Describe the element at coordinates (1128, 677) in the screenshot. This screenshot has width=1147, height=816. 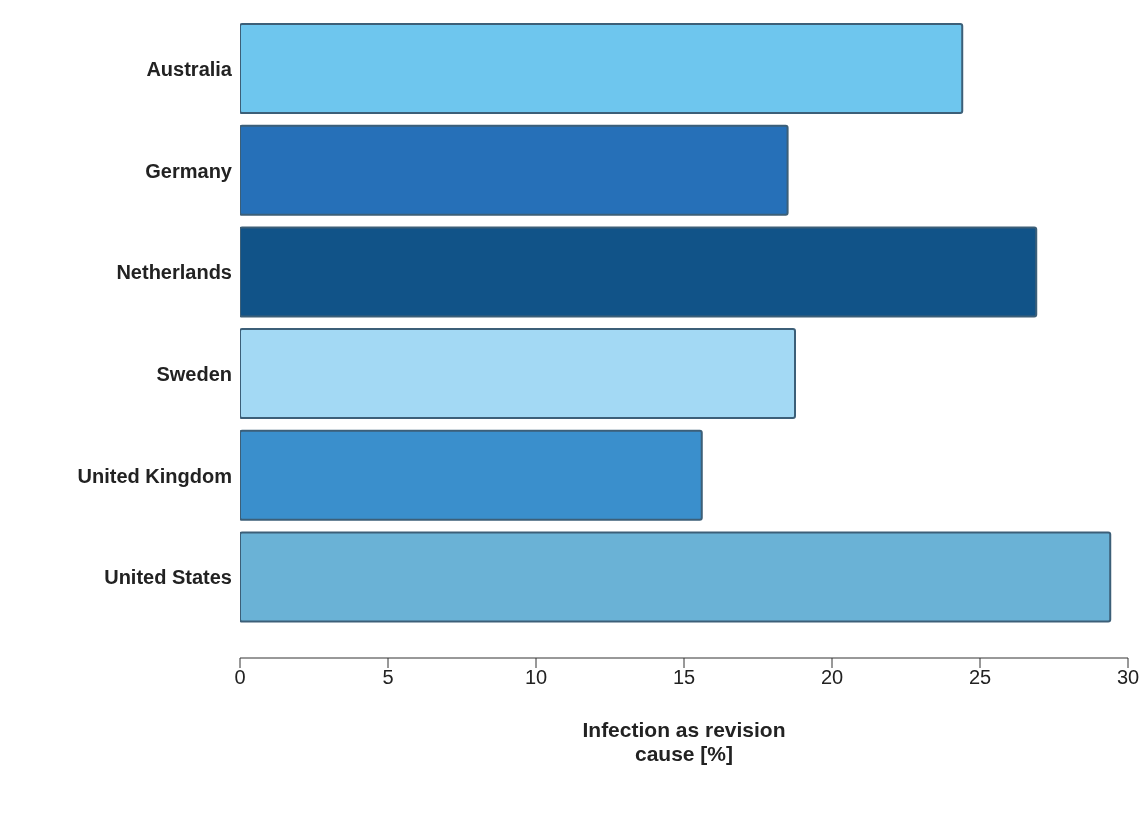
I see `x-tick-label: 30` at that location.